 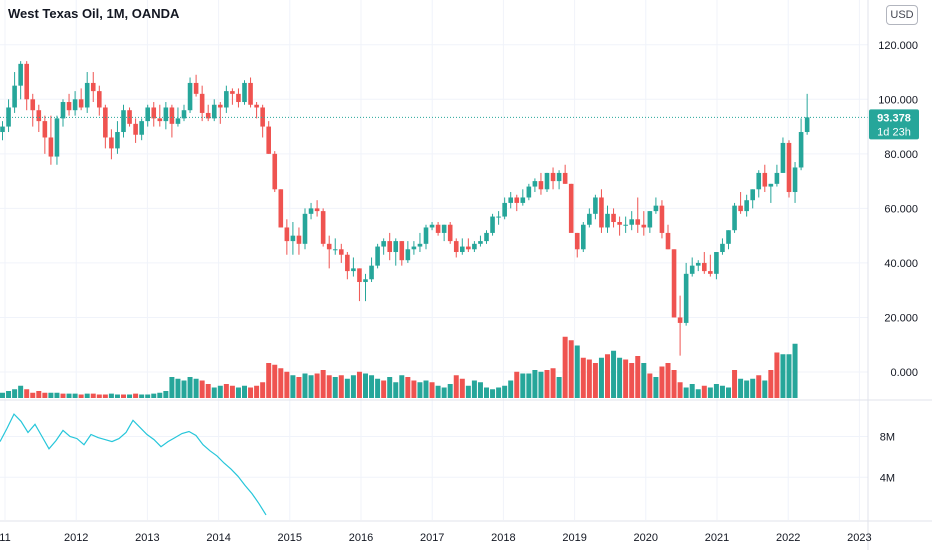 What do you see at coordinates (574, 538) in the screenshot?
I see `x-tick-label: 2019` at bounding box center [574, 538].